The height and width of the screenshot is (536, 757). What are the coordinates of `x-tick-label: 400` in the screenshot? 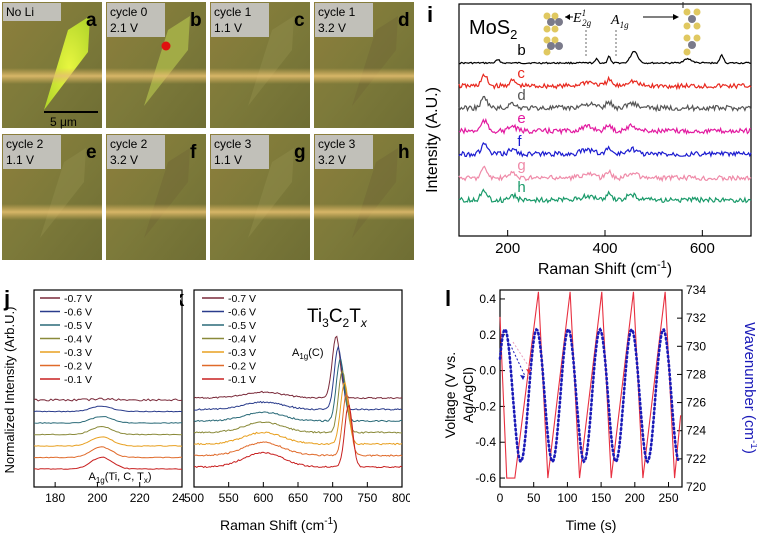 It's located at (604, 248).